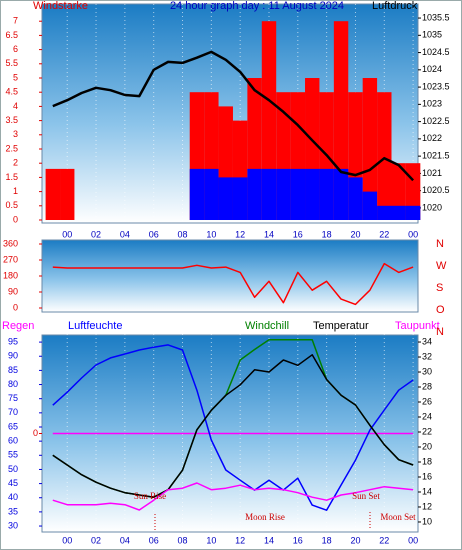 The height and width of the screenshot is (550, 462). I want to click on y-tick-label: 60, so click(13, 441).